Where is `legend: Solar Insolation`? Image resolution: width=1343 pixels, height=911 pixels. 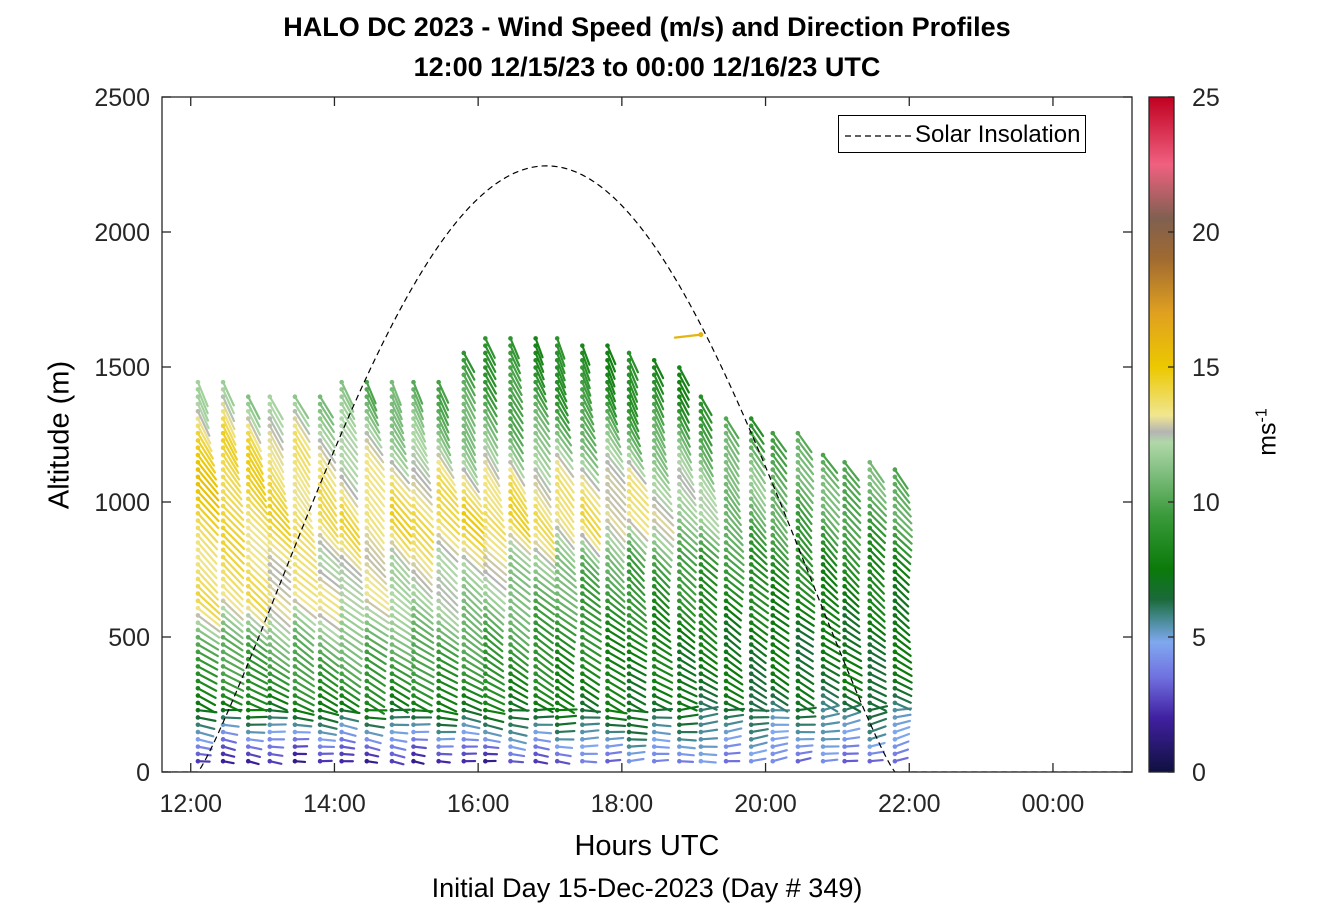
legend: Solar Insolation is located at coordinates (962, 134).